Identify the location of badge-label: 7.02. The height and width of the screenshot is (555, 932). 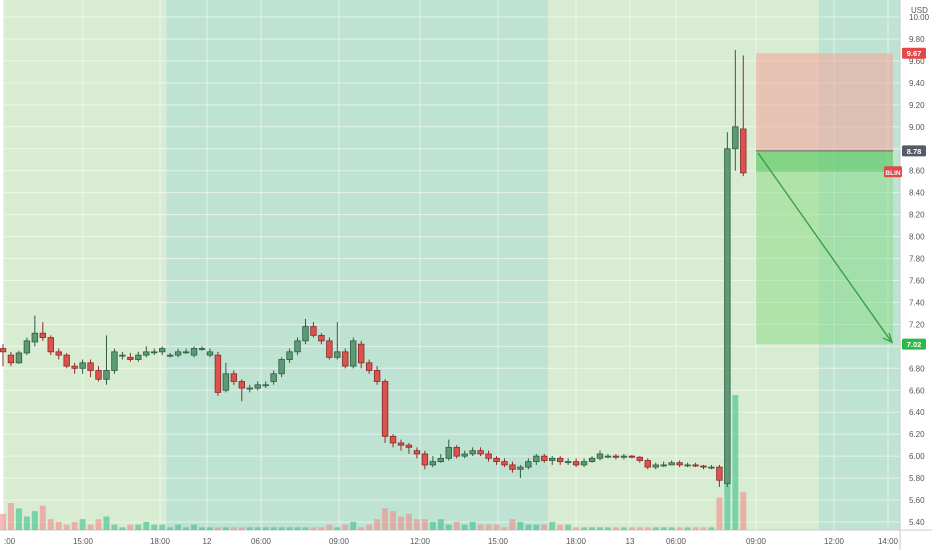
(914, 344).